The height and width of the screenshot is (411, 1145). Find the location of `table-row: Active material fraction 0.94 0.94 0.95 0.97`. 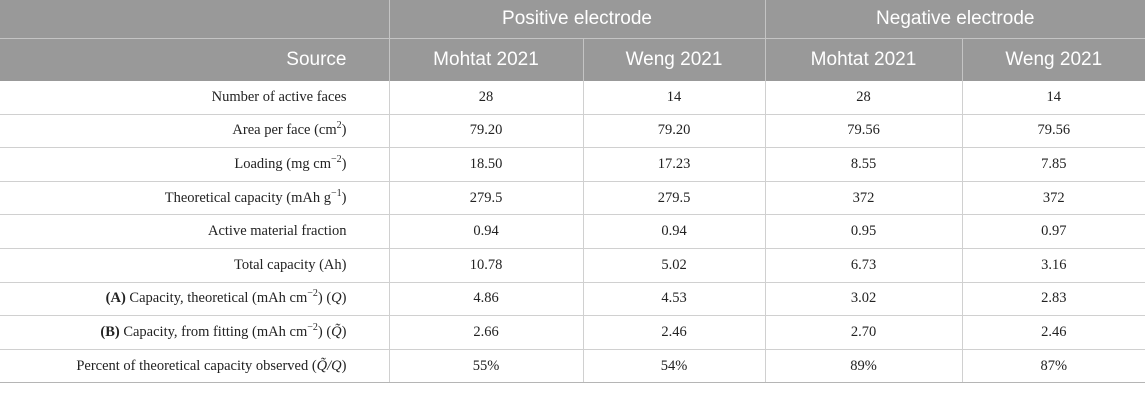

table-row: Active material fraction 0.94 0.94 0.95 0.97 is located at coordinates (572, 231).